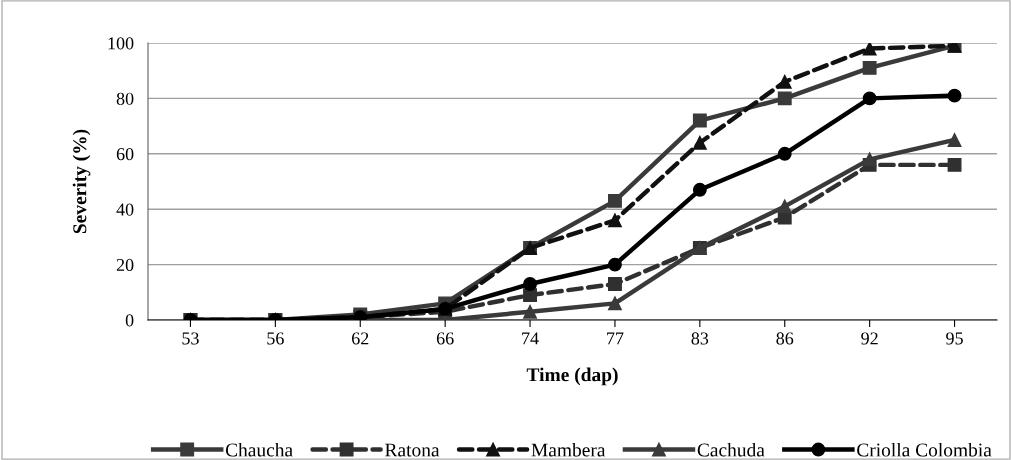 Image resolution: width=1012 pixels, height=460 pixels. I want to click on x-tick-label: 92, so click(869, 338).